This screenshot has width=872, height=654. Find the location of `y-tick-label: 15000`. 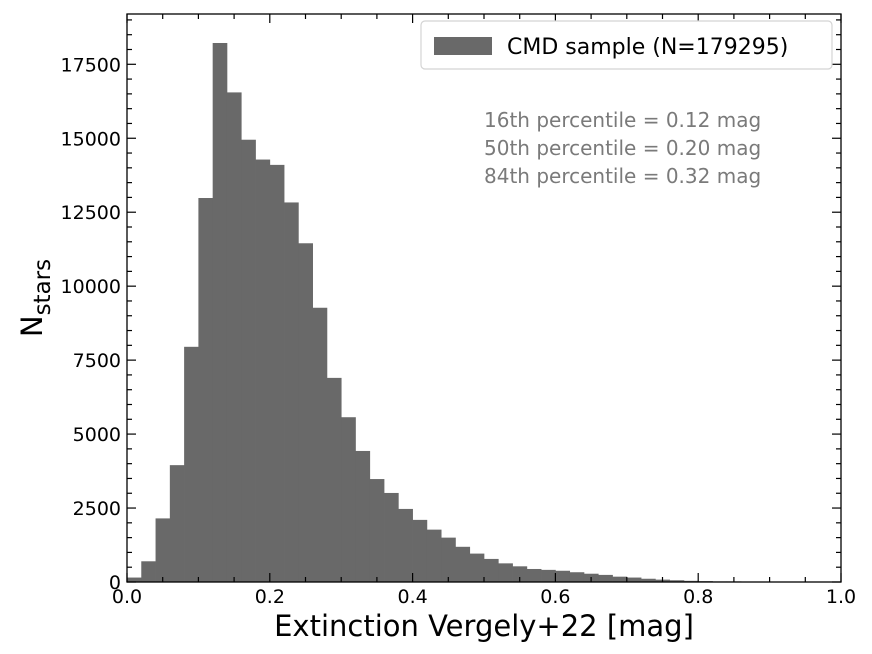

y-tick-label: 15000 is located at coordinates (91, 139).